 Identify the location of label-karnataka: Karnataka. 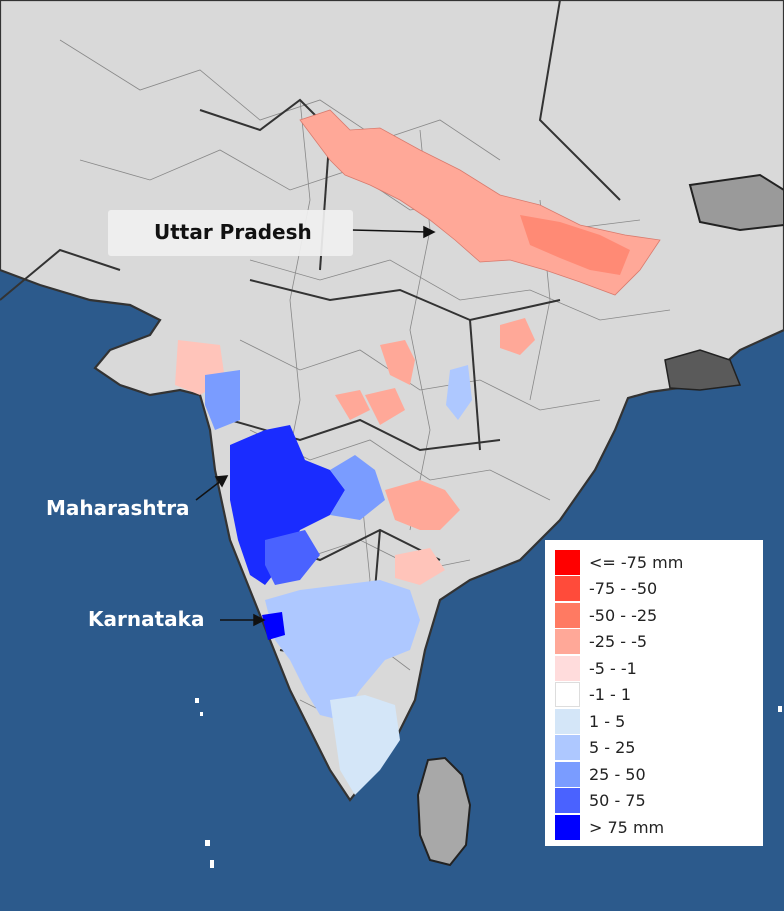
(146, 619).